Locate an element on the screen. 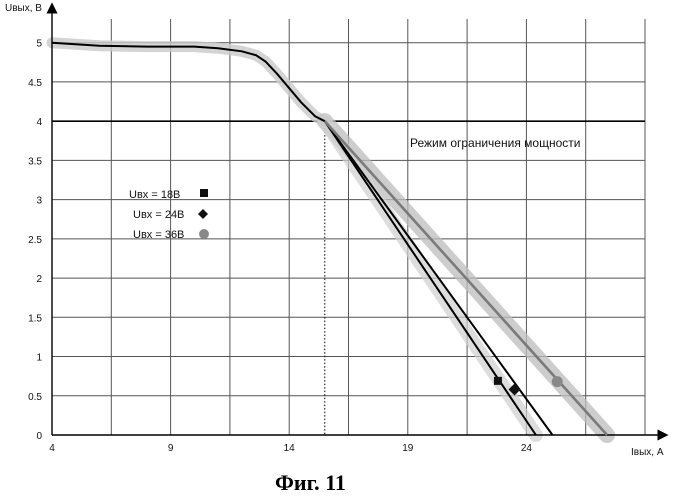 The width and height of the screenshot is (673, 500). y-tick-label: 3.5 is located at coordinates (35, 161).